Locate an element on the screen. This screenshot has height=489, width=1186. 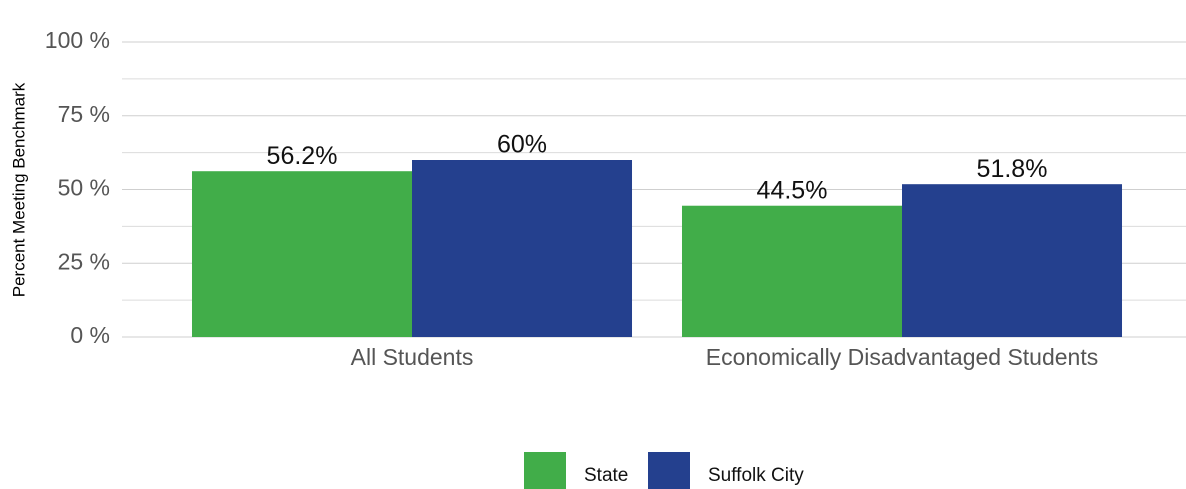
x-tick-label: Economically Disadvantaged Students is located at coordinates (902, 357).